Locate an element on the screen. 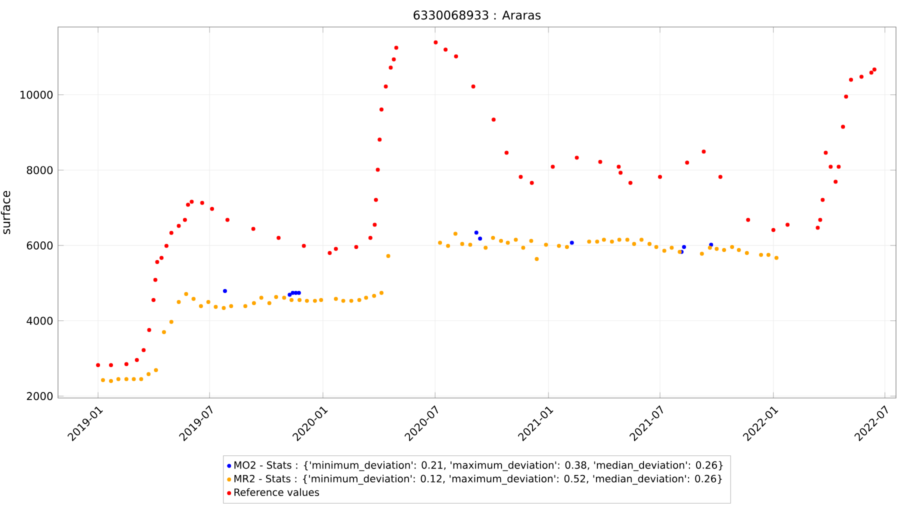 The width and height of the screenshot is (899, 505). y-tick-label: 2000 is located at coordinates (39, 396).